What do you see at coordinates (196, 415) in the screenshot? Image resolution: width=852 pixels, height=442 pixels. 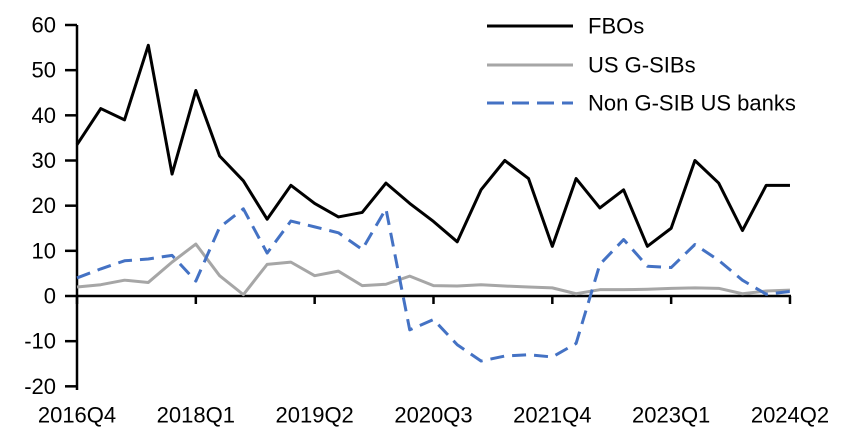 I see `x-tick-label: 2018Q1` at bounding box center [196, 415].